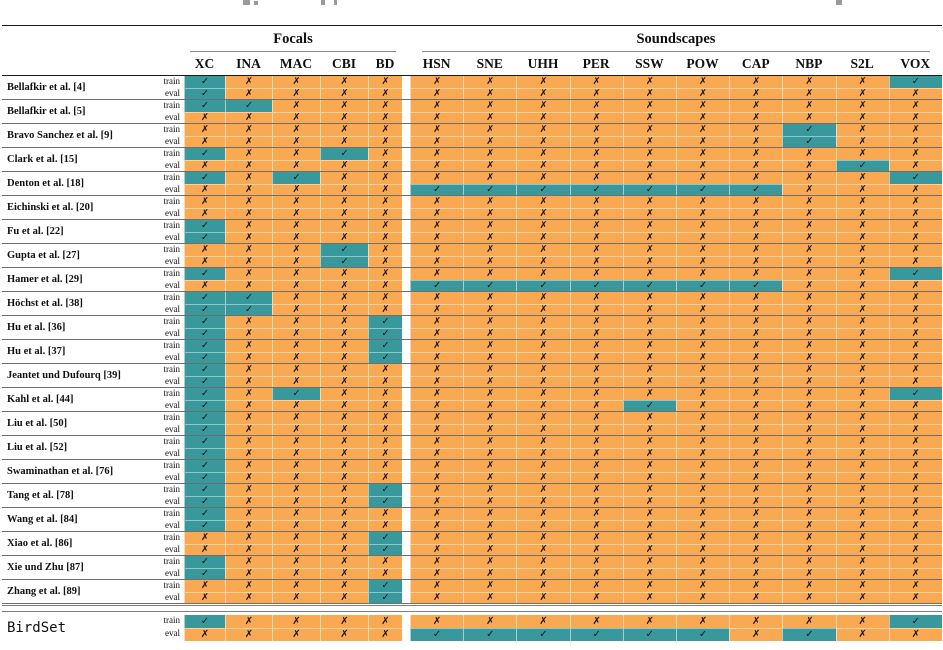 Image resolution: width=943 pixels, height=650 pixels. I want to click on header-rule, so click(472, 75).